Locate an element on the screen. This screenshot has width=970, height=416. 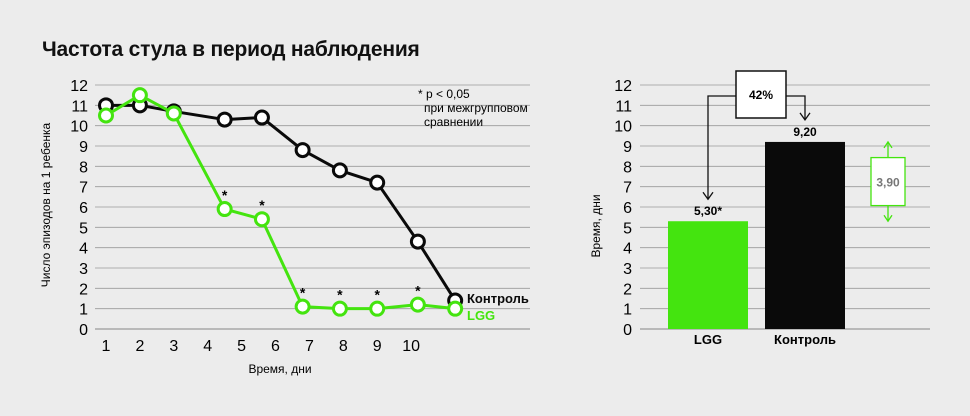
bar-chart-annotations: 42% 3,90 is located at coordinates (804, 146).